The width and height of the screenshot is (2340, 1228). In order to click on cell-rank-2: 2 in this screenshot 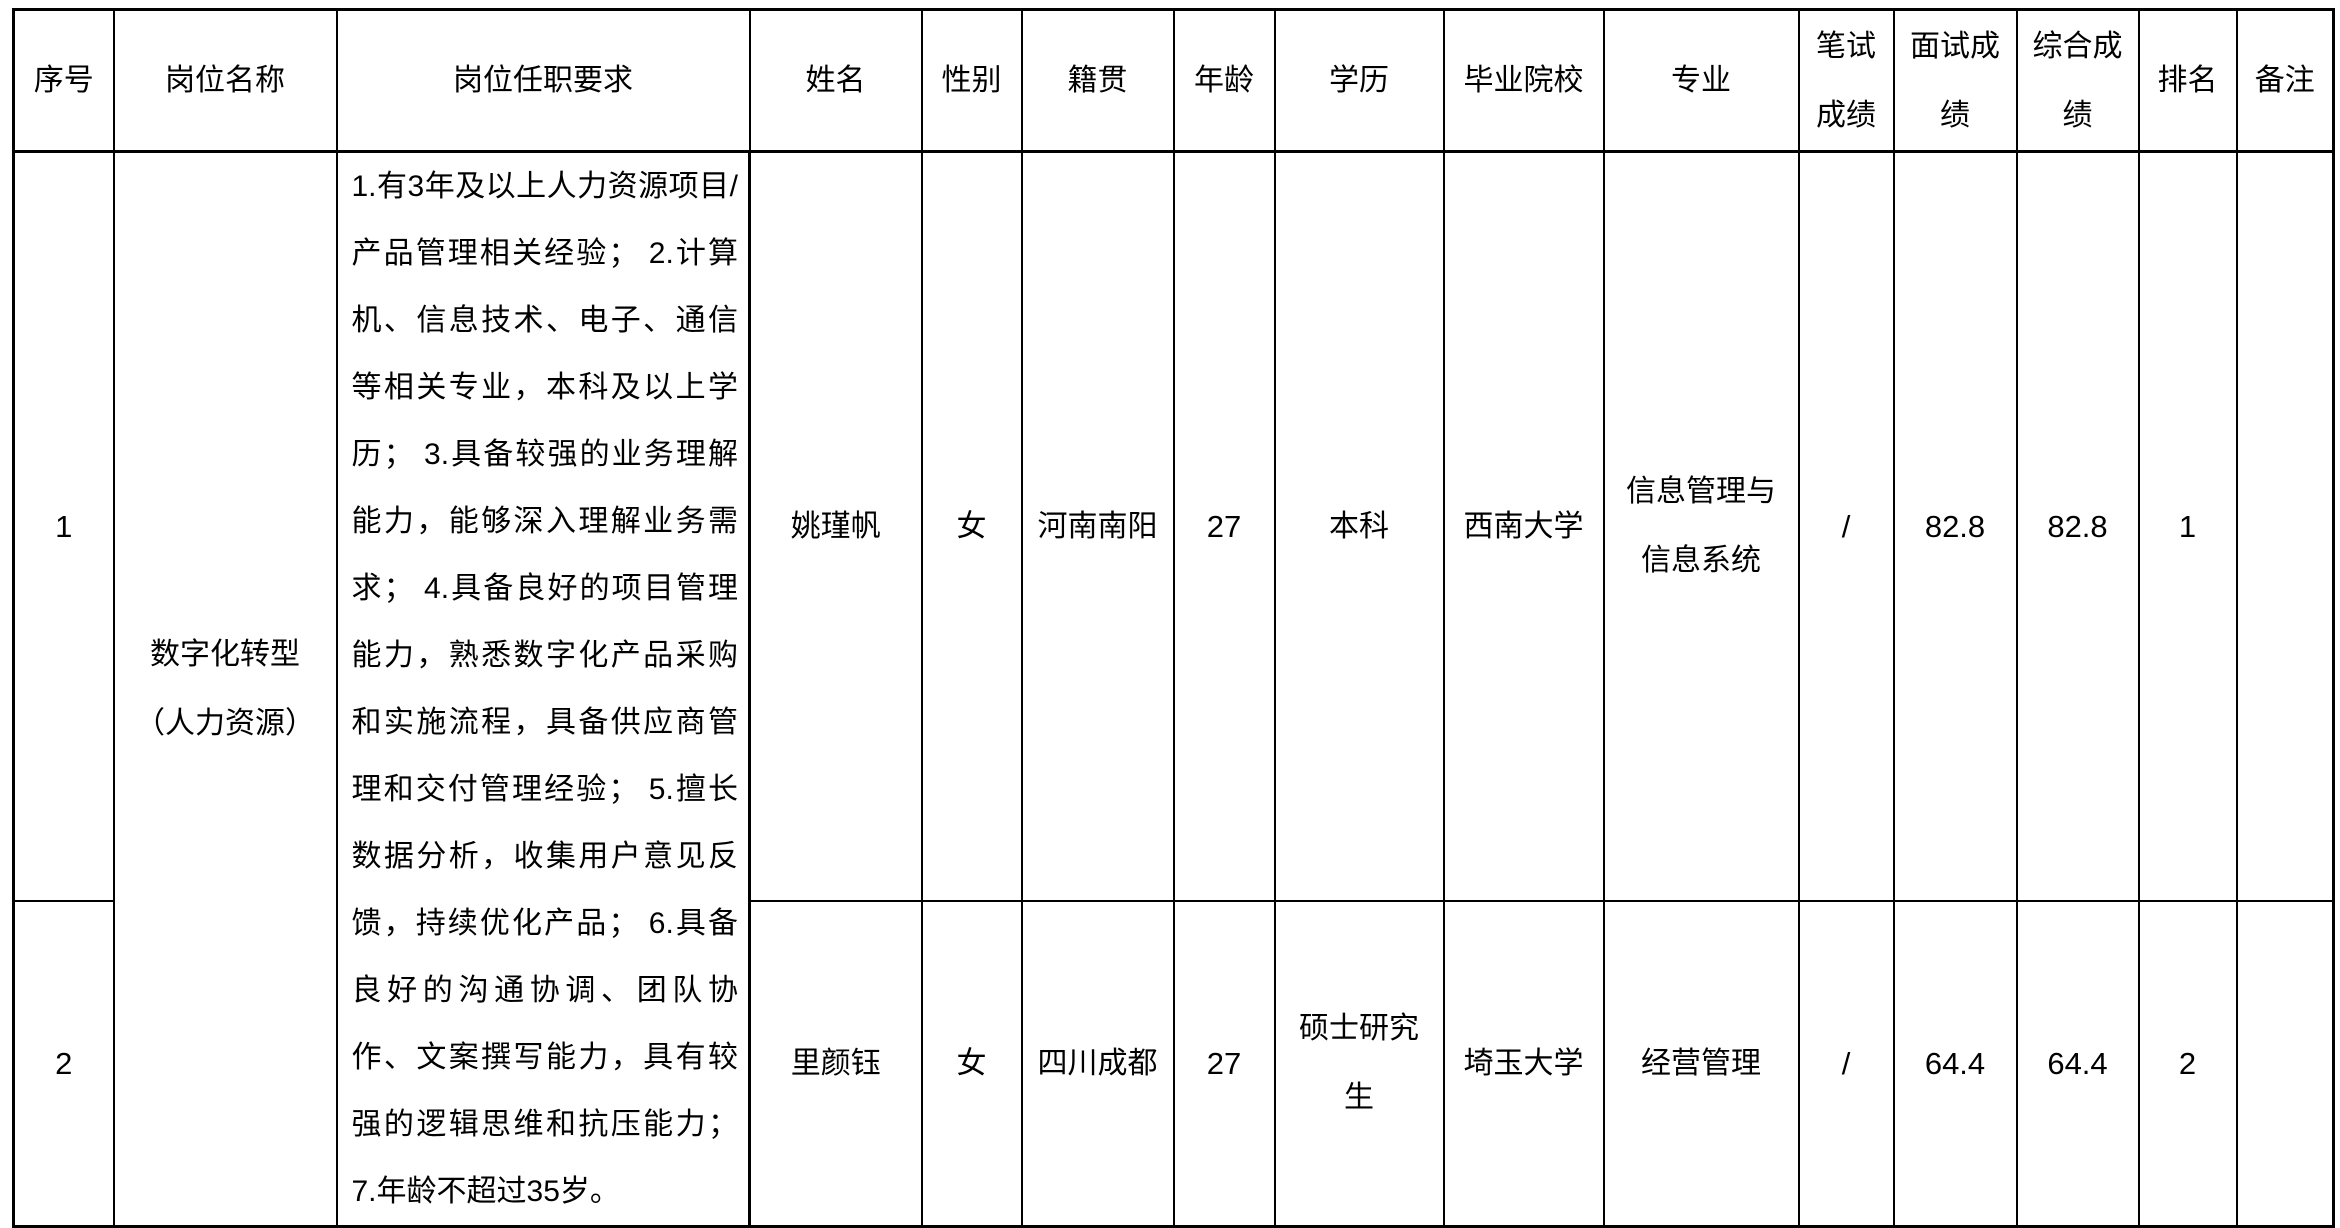, I will do `click(2187, 1063)`.